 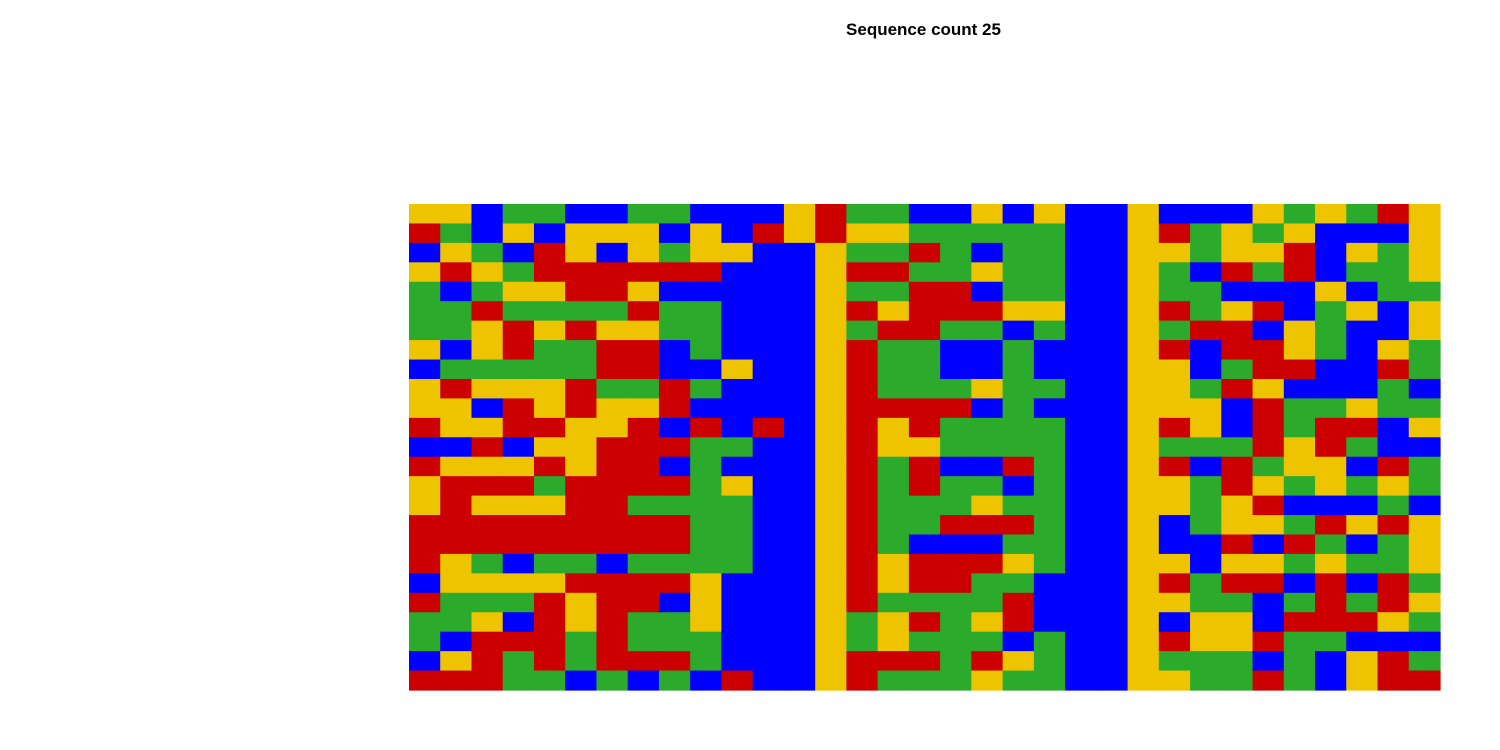 I want to click on heatmap-cell-r7-c23, so click(x=1112, y=331).